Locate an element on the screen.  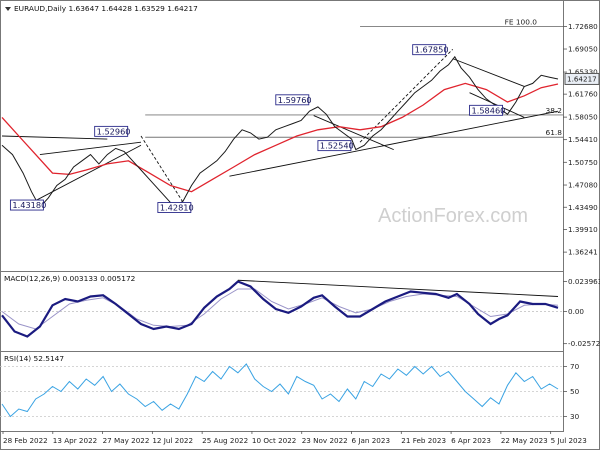
last-price-label: 1.64217 is located at coordinates (582, 78).